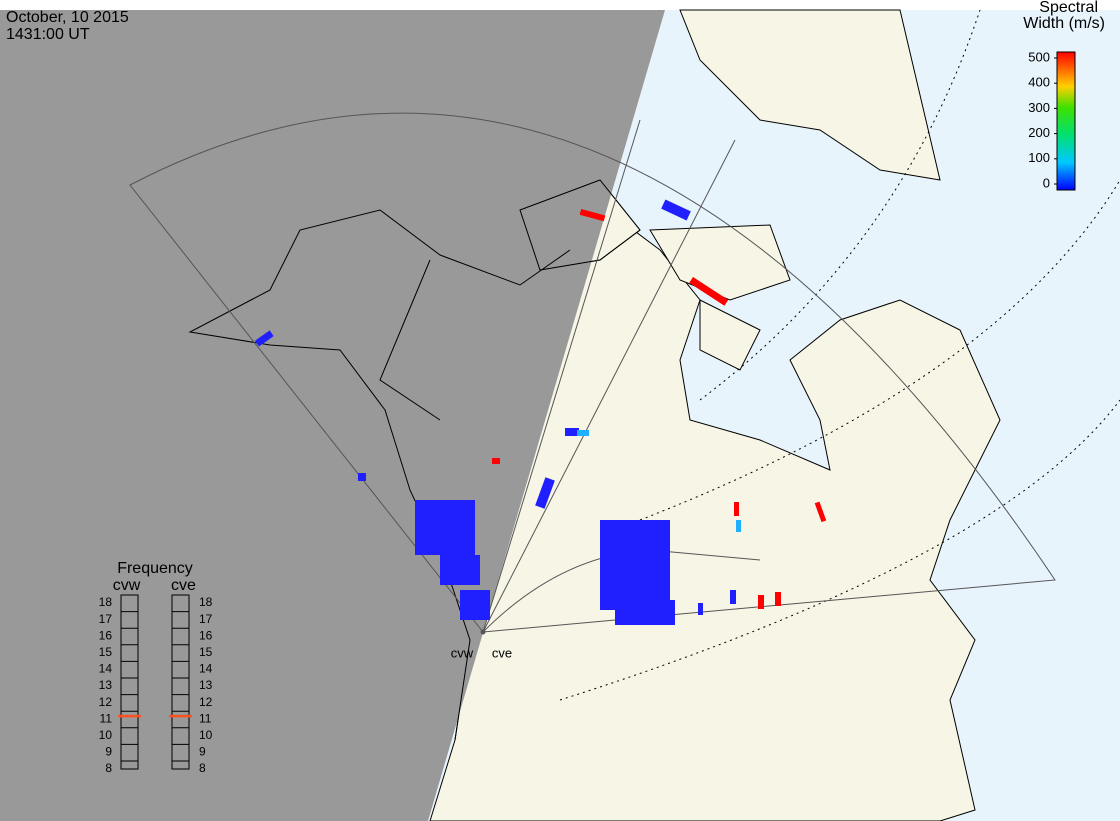 The height and width of the screenshot is (821, 1120). Describe the element at coordinates (1039, 132) in the screenshot. I see `colorbar-tick-label: 200` at that location.